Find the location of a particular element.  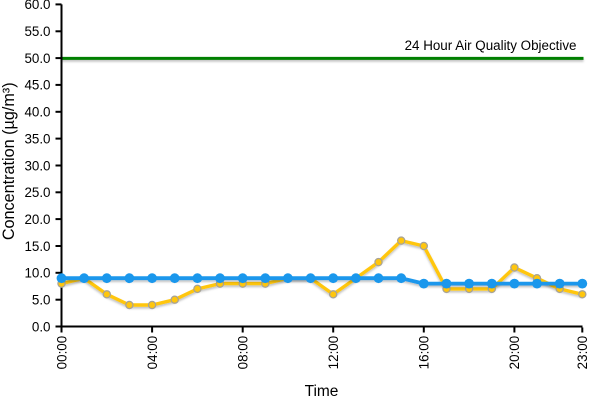

svg-text: Concentration (µg/m³) is located at coordinates (9, 161).